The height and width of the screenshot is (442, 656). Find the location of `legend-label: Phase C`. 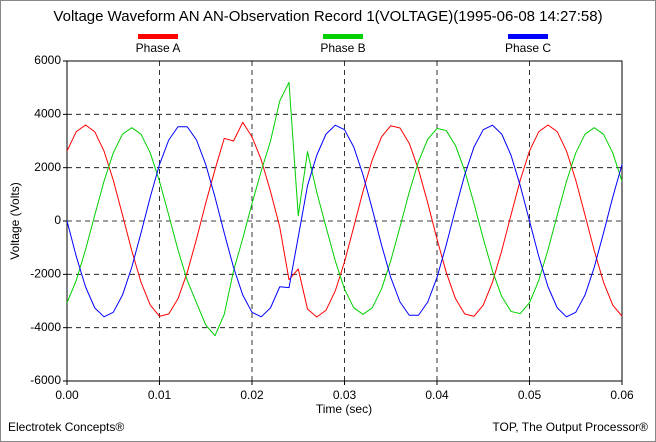

legend-label: Phase C is located at coordinates (528, 48).